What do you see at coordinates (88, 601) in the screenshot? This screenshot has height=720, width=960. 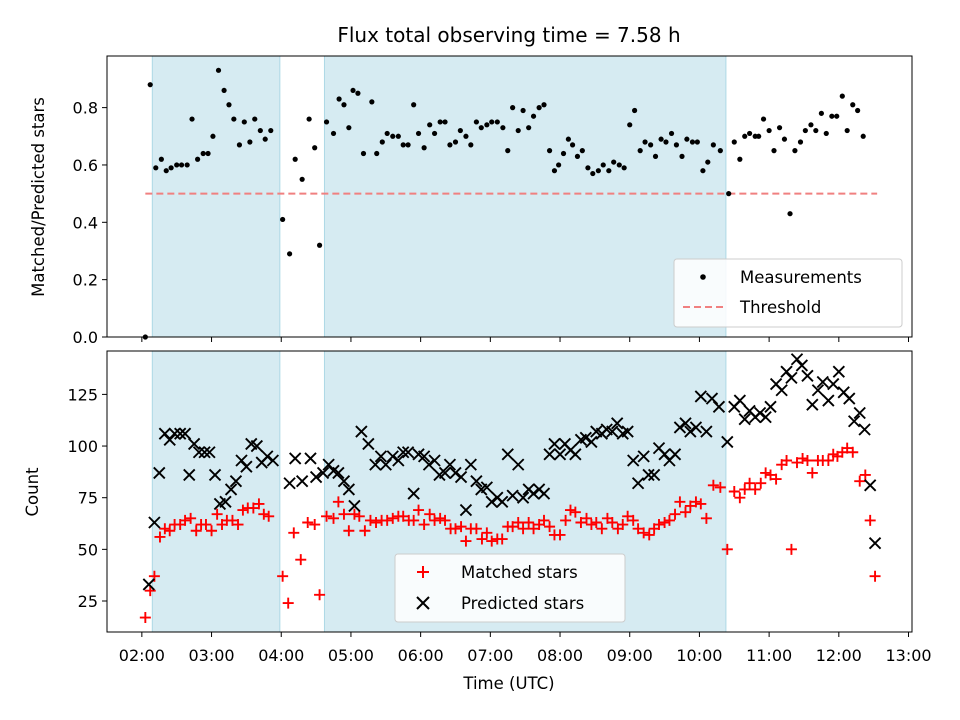 I see `y-tick-label-counts-0: 25` at bounding box center [88, 601].